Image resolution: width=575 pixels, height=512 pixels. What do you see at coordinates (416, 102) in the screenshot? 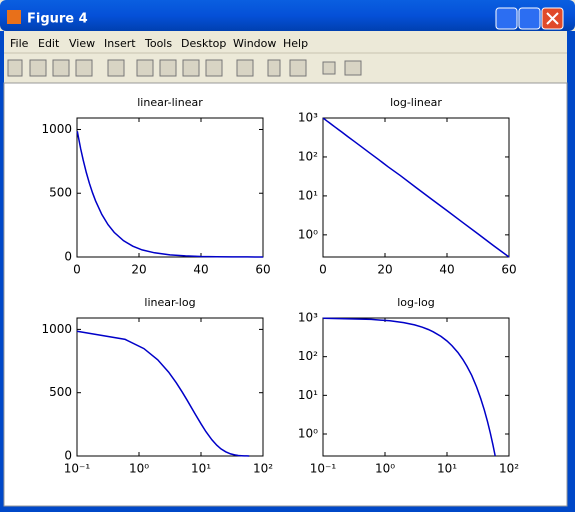
I see `chart-title: log-linear` at bounding box center [416, 102].